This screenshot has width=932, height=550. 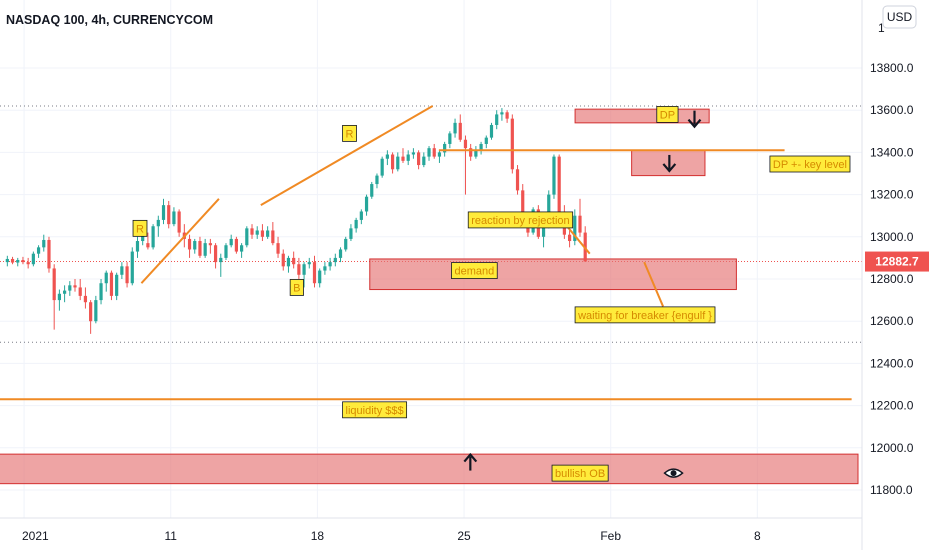 I want to click on currency-button: USD, so click(x=899, y=17).